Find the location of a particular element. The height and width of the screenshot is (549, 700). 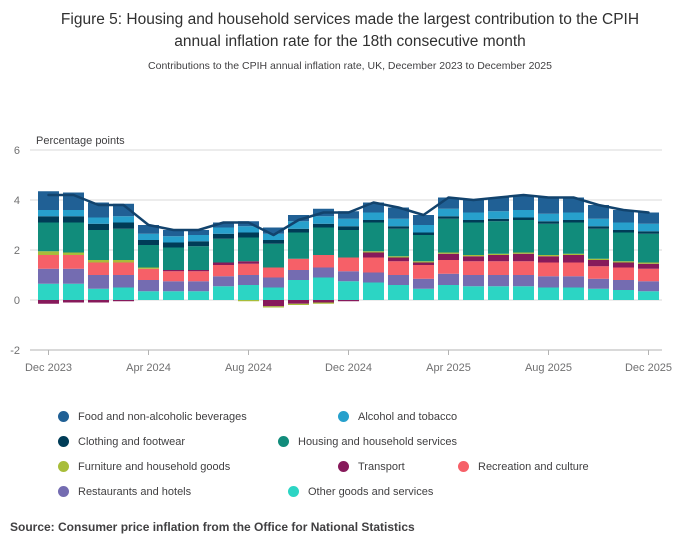

legend-item: Other goods and services is located at coordinates (367, 491).